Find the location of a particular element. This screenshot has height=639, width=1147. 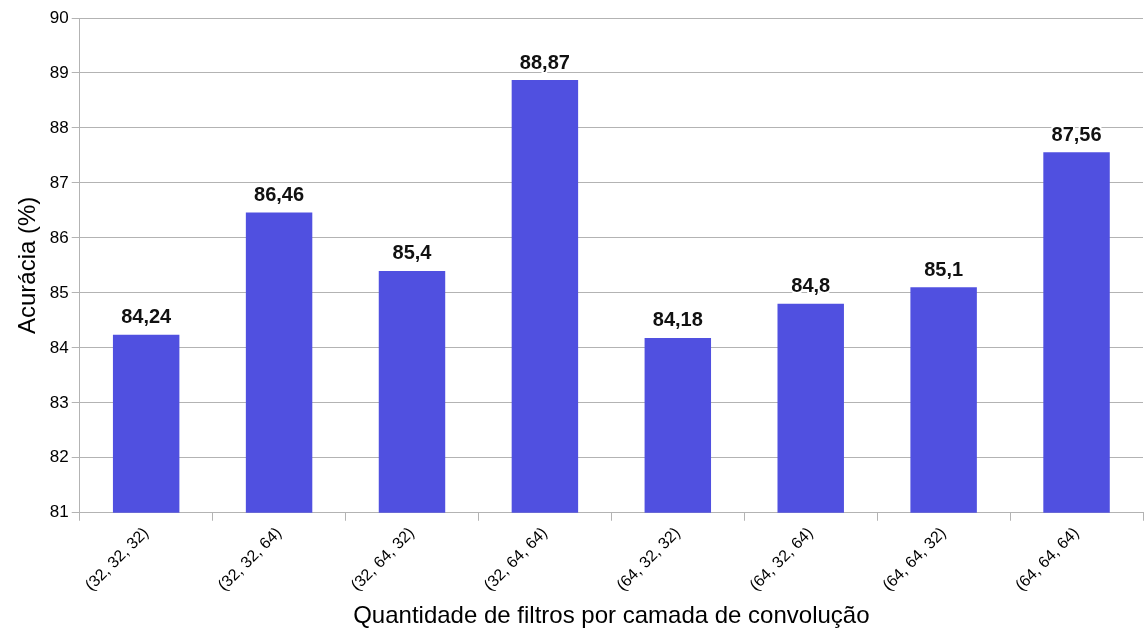

x-tick-label: (32, 32, 32) is located at coordinates (116, 558).